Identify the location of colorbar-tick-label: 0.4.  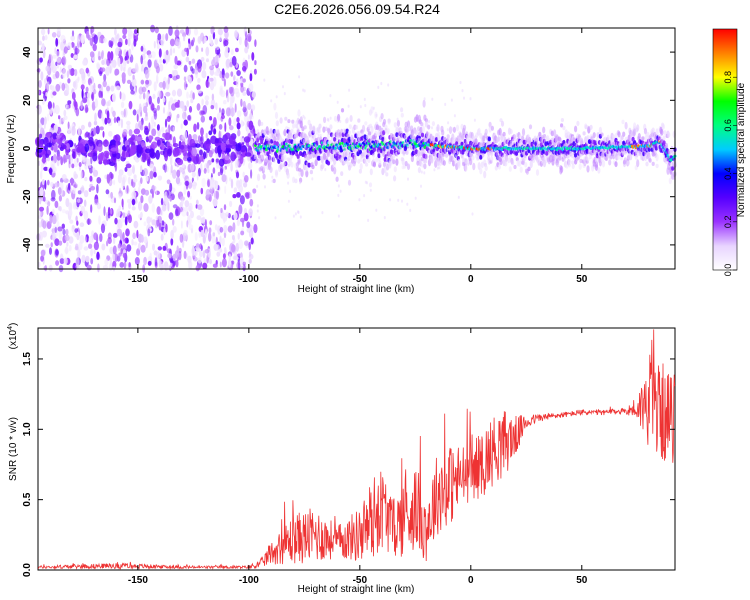
(728, 173).